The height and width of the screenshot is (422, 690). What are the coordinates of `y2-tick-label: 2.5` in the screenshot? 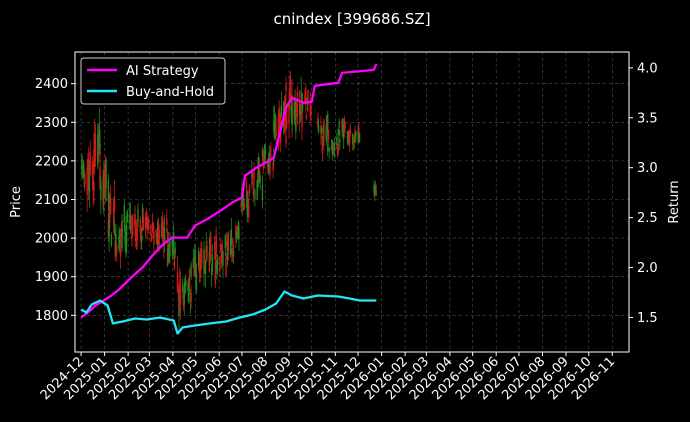 It's located at (647, 218).